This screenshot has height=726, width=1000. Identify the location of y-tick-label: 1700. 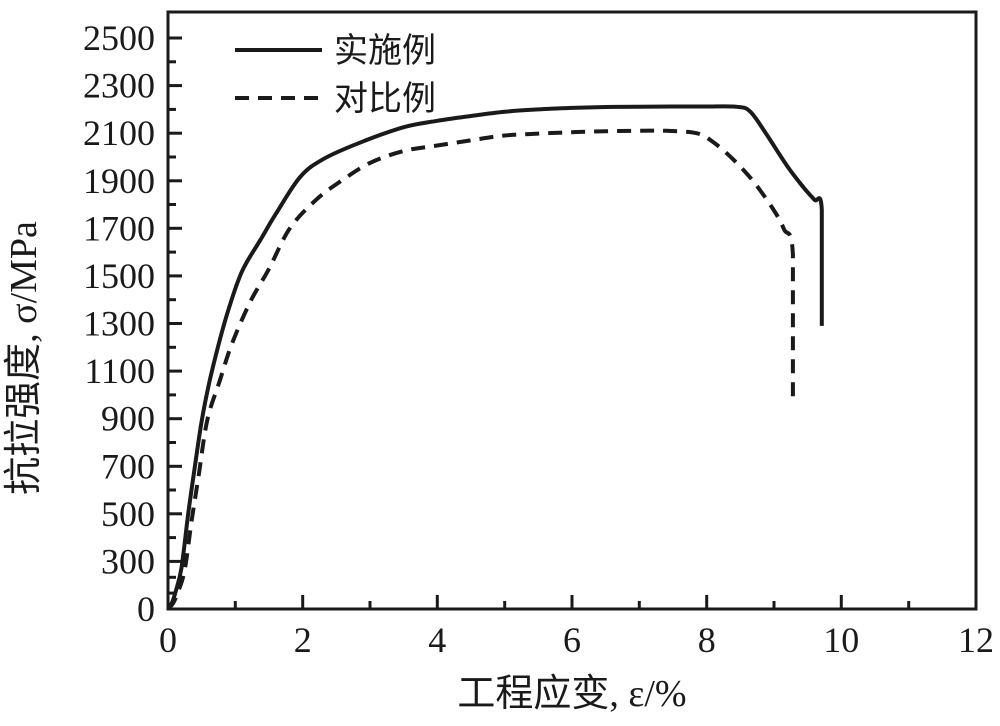
(119, 228).